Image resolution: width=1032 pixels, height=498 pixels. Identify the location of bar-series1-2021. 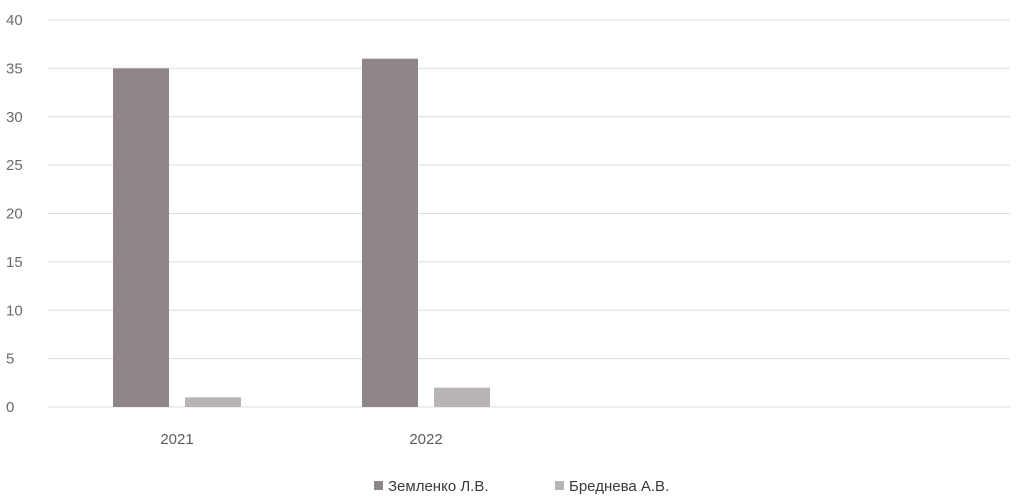
(141, 237).